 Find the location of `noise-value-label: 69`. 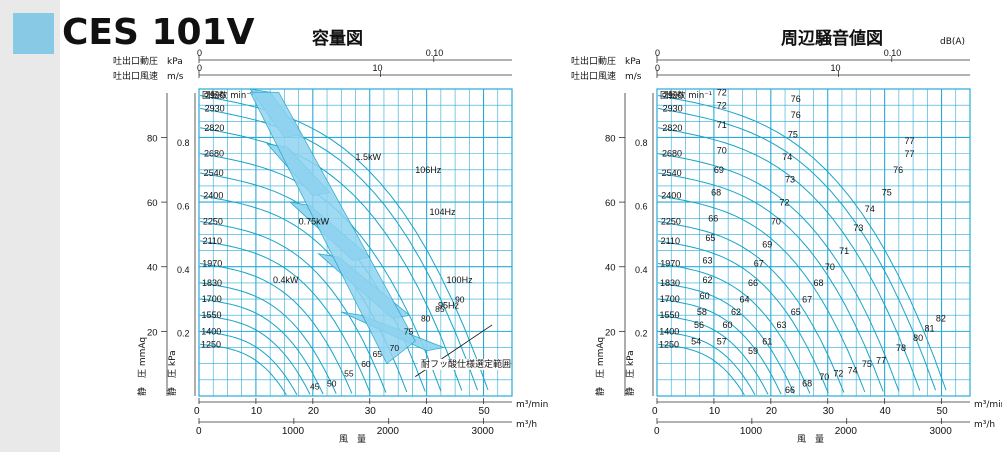

noise-value-label: 69 is located at coordinates (719, 170).